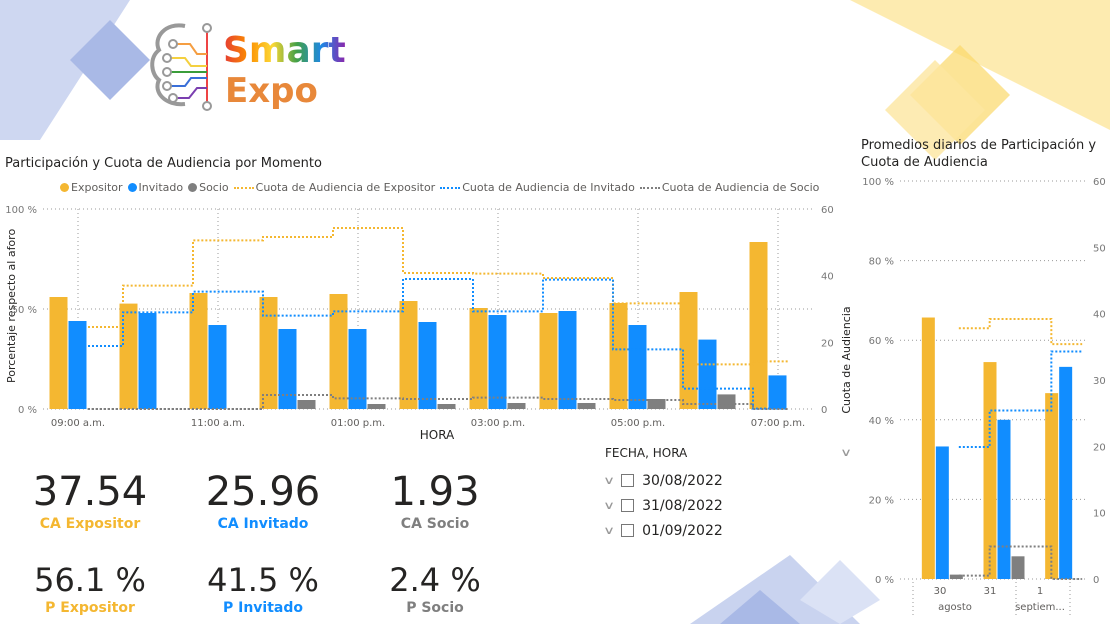 This screenshot has width=1110, height=624. What do you see at coordinates (726, 480) in the screenshot?
I see `slicer-item: ∨ 30/08/2022` at bounding box center [726, 480].